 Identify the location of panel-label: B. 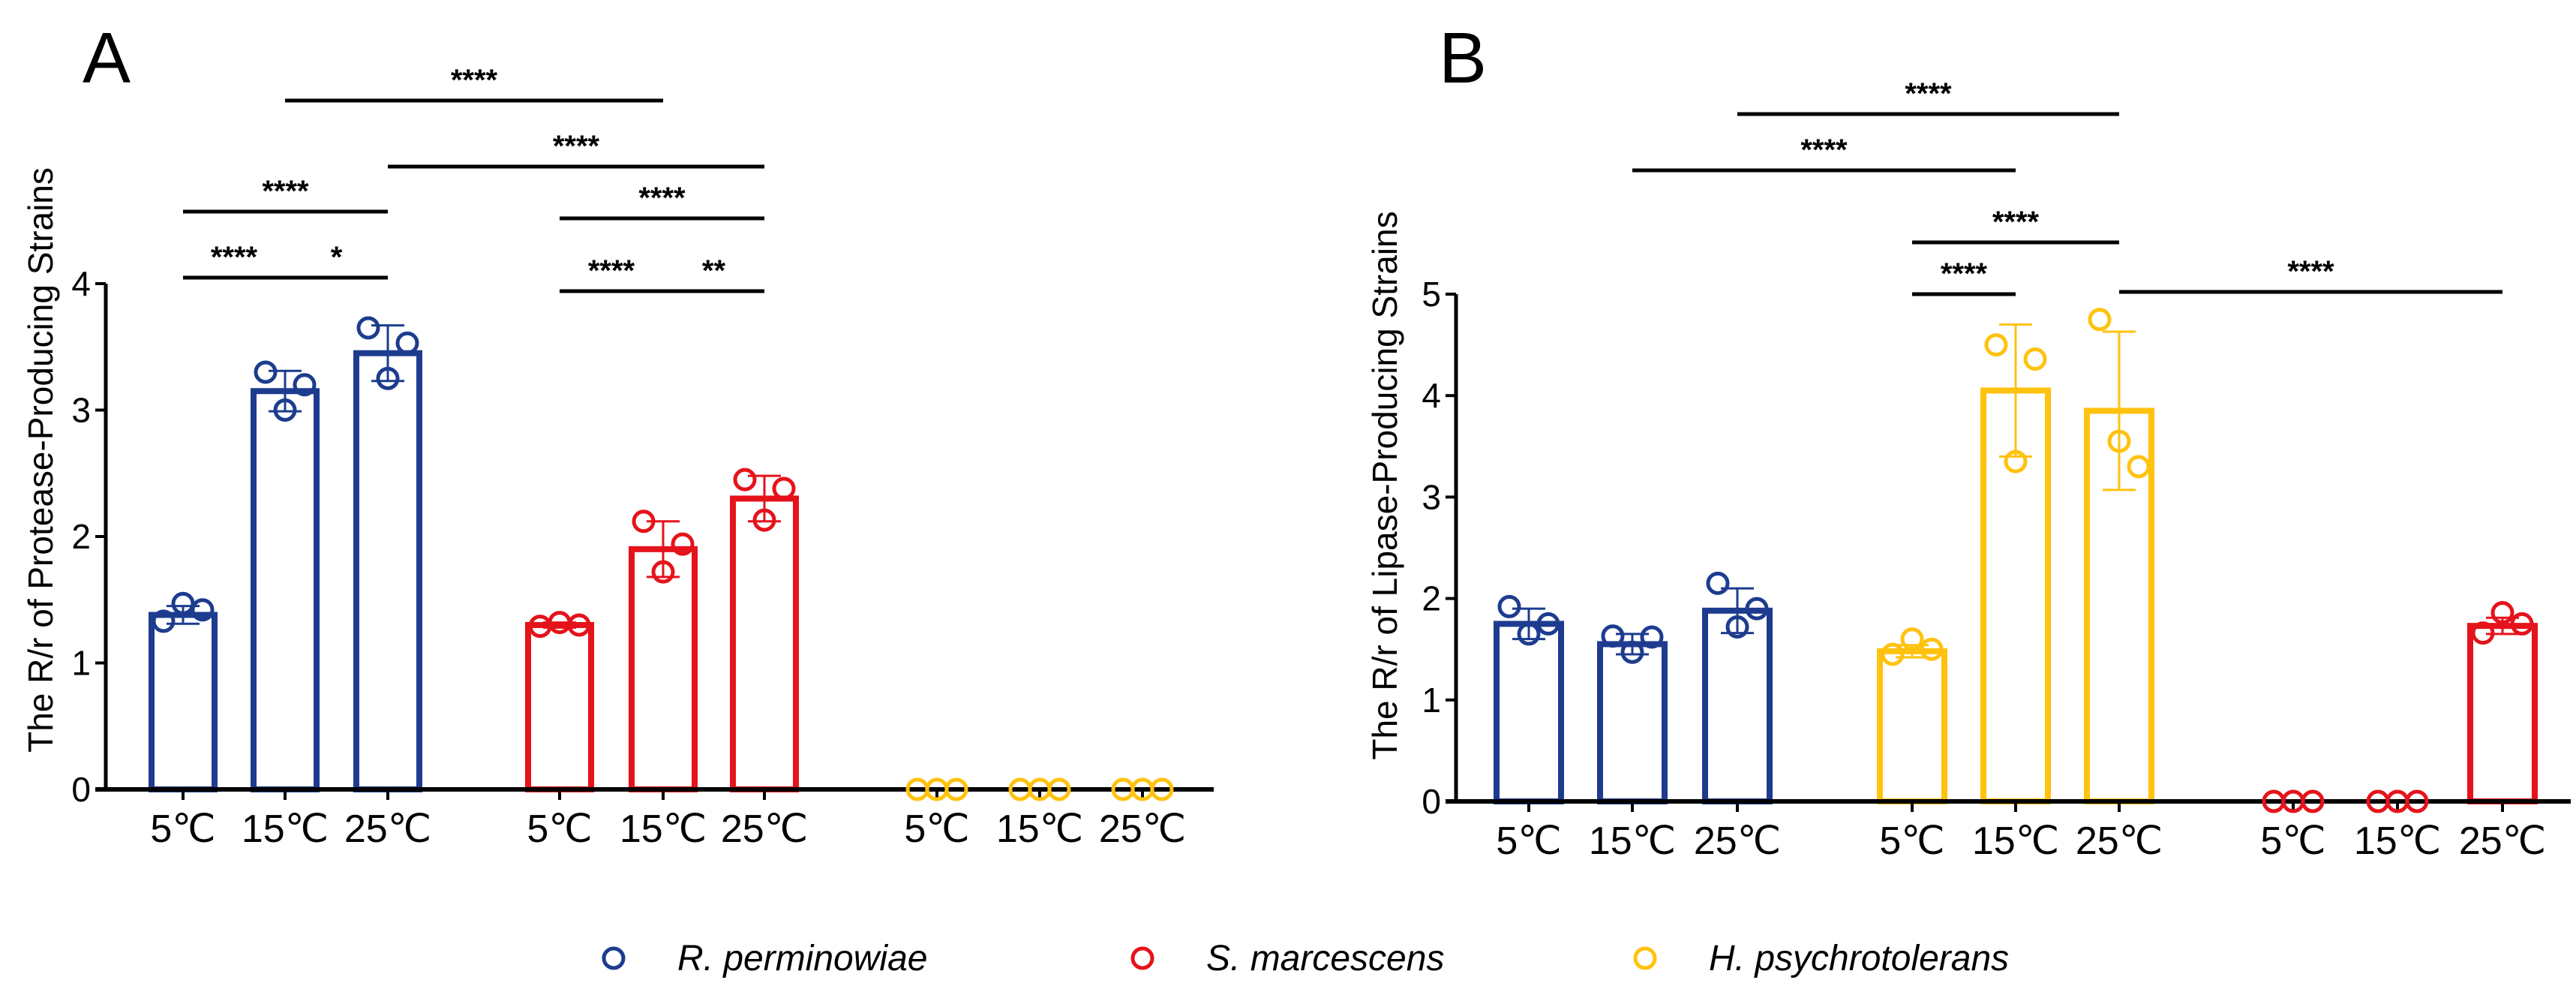
(1463, 58).